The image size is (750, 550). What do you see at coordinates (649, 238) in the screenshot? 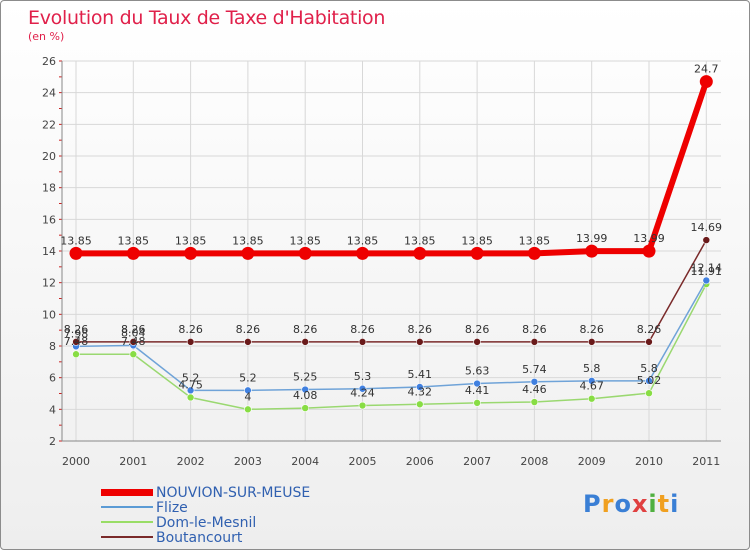
I see `data-label-0: 13.99` at bounding box center [649, 238].